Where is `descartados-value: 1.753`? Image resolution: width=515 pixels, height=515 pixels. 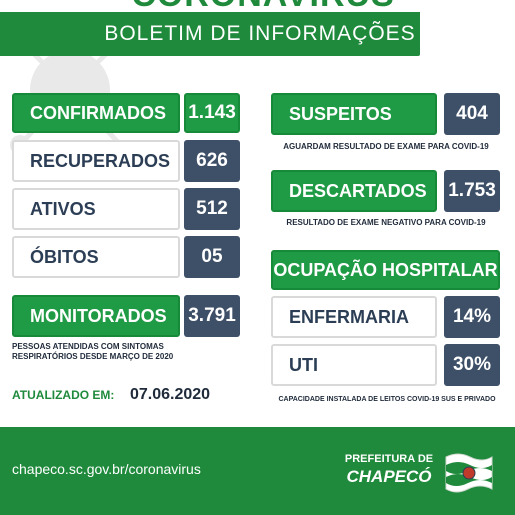
descartados-value: 1.753 is located at coordinates (472, 191).